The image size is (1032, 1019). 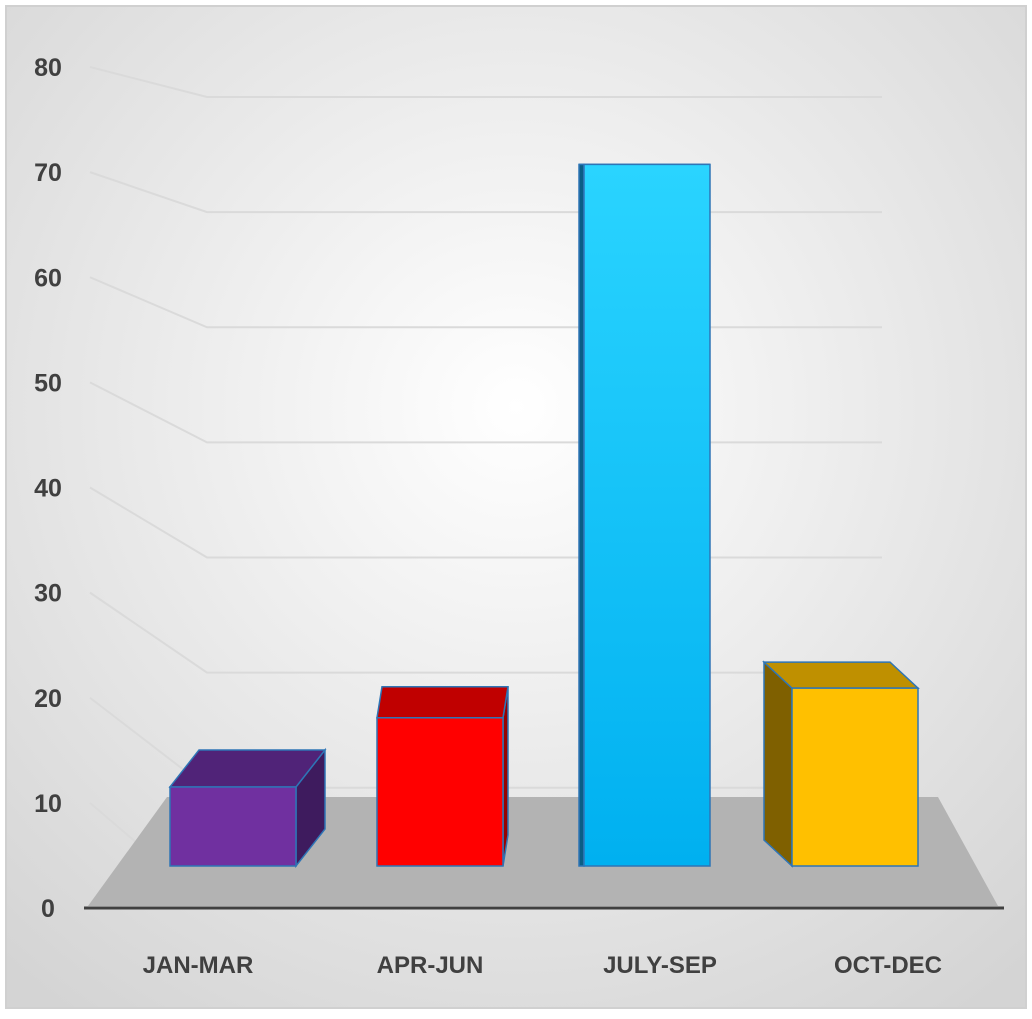 What do you see at coordinates (48, 699) in the screenshot?
I see `y-tick-label: 20` at bounding box center [48, 699].